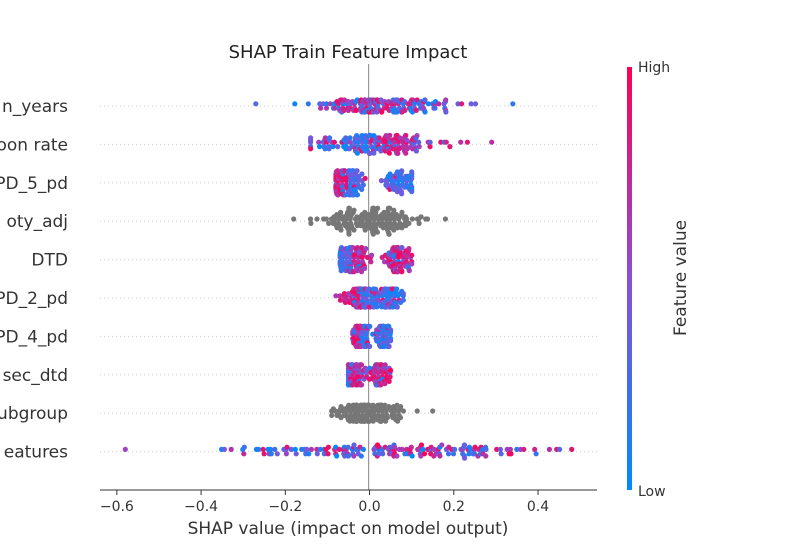 The image size is (800, 550). Describe the element at coordinates (201, 507) in the screenshot. I see `x-tick-label: −0.4` at that location.